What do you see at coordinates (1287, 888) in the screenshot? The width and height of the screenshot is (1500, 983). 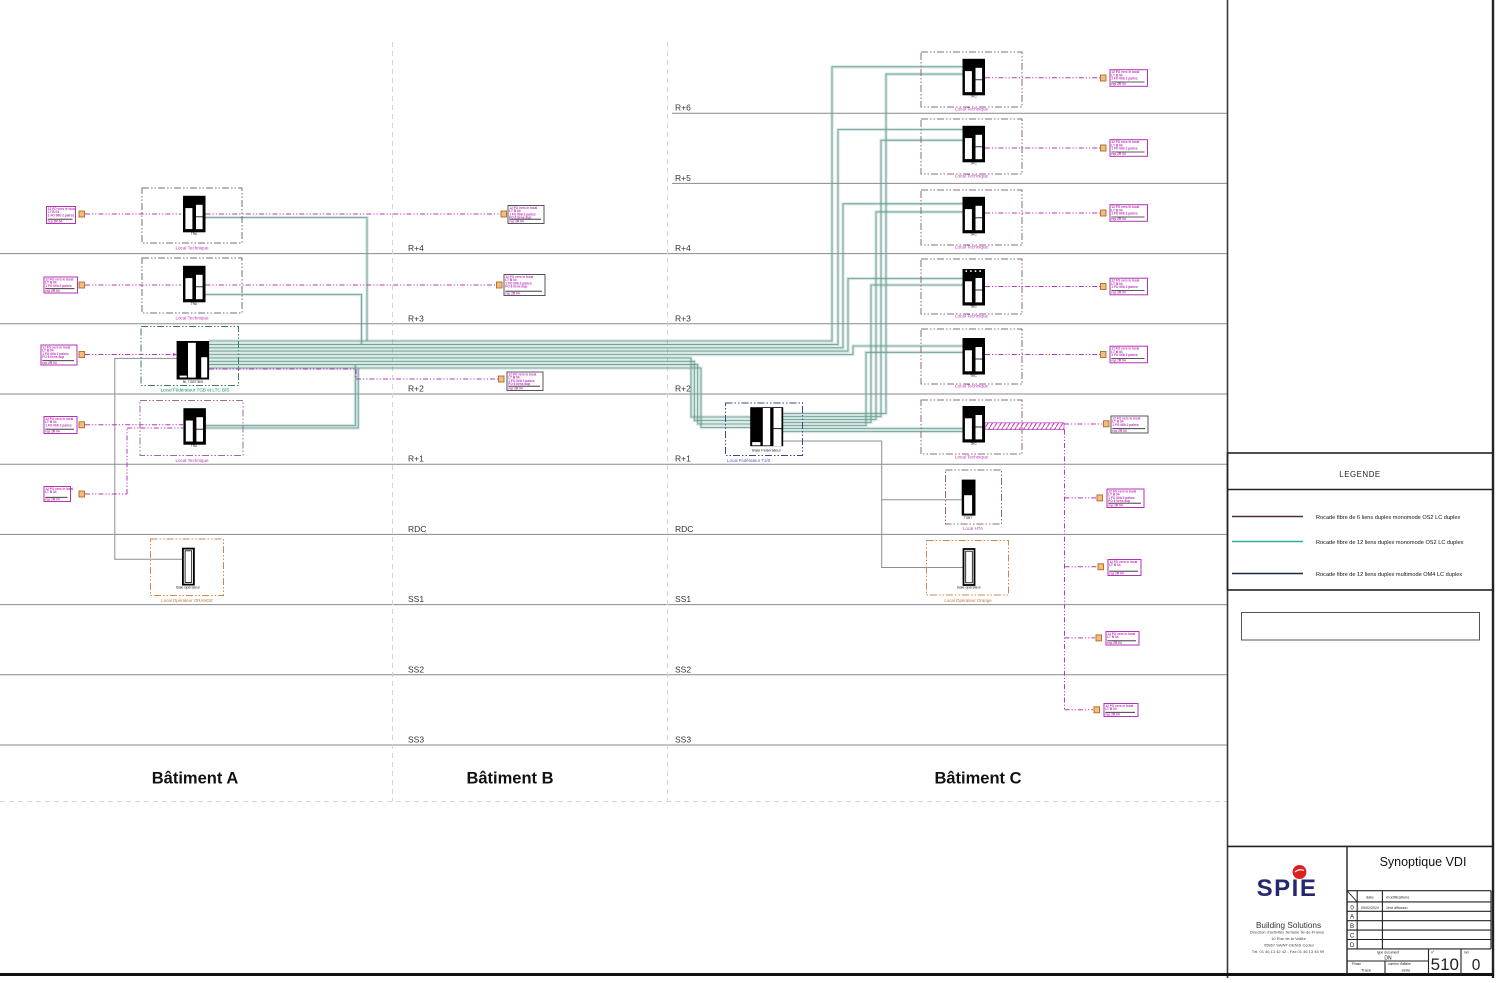 I see `svg-text: SPIE` at bounding box center [1287, 888].